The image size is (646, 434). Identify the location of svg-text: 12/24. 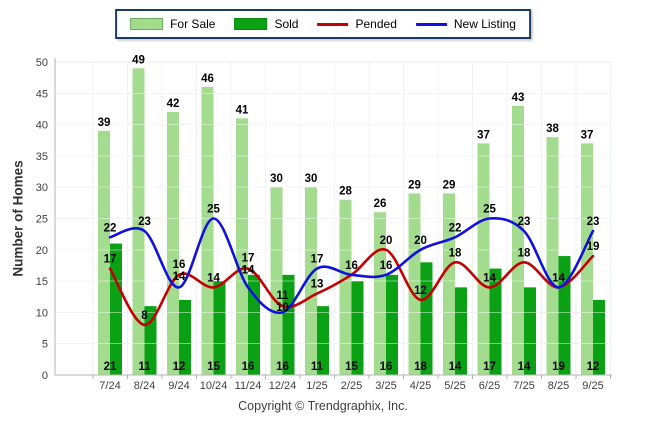
(283, 386).